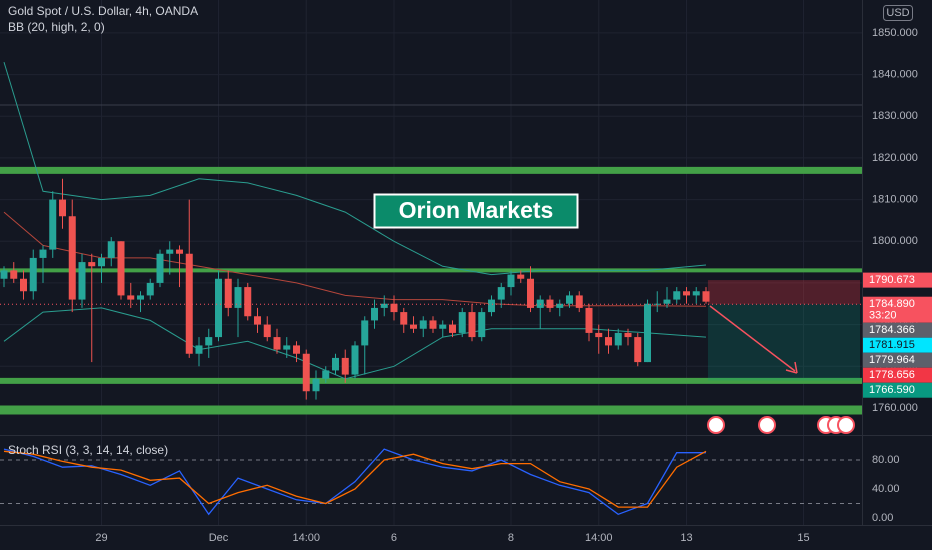 The height and width of the screenshot is (550, 932). I want to click on x-tick-label: 29, so click(101, 538).